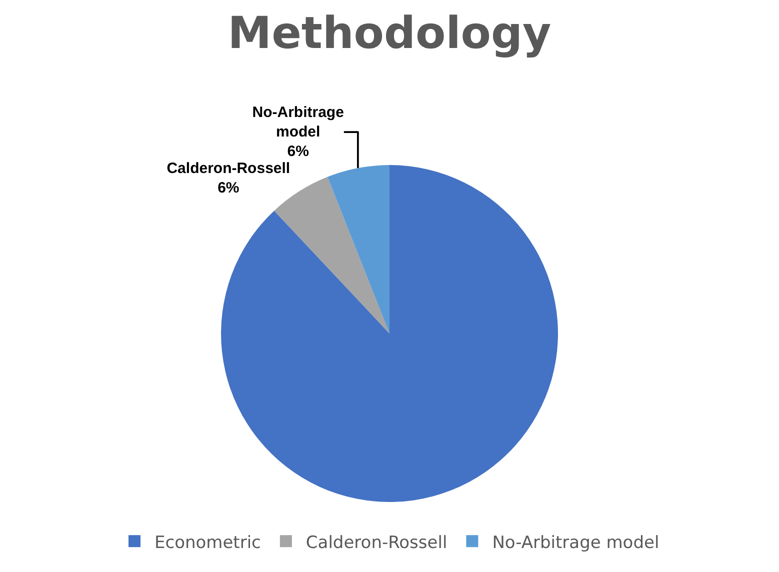  What do you see at coordinates (390, 33) in the screenshot?
I see `chart-title: Methodology` at bounding box center [390, 33].